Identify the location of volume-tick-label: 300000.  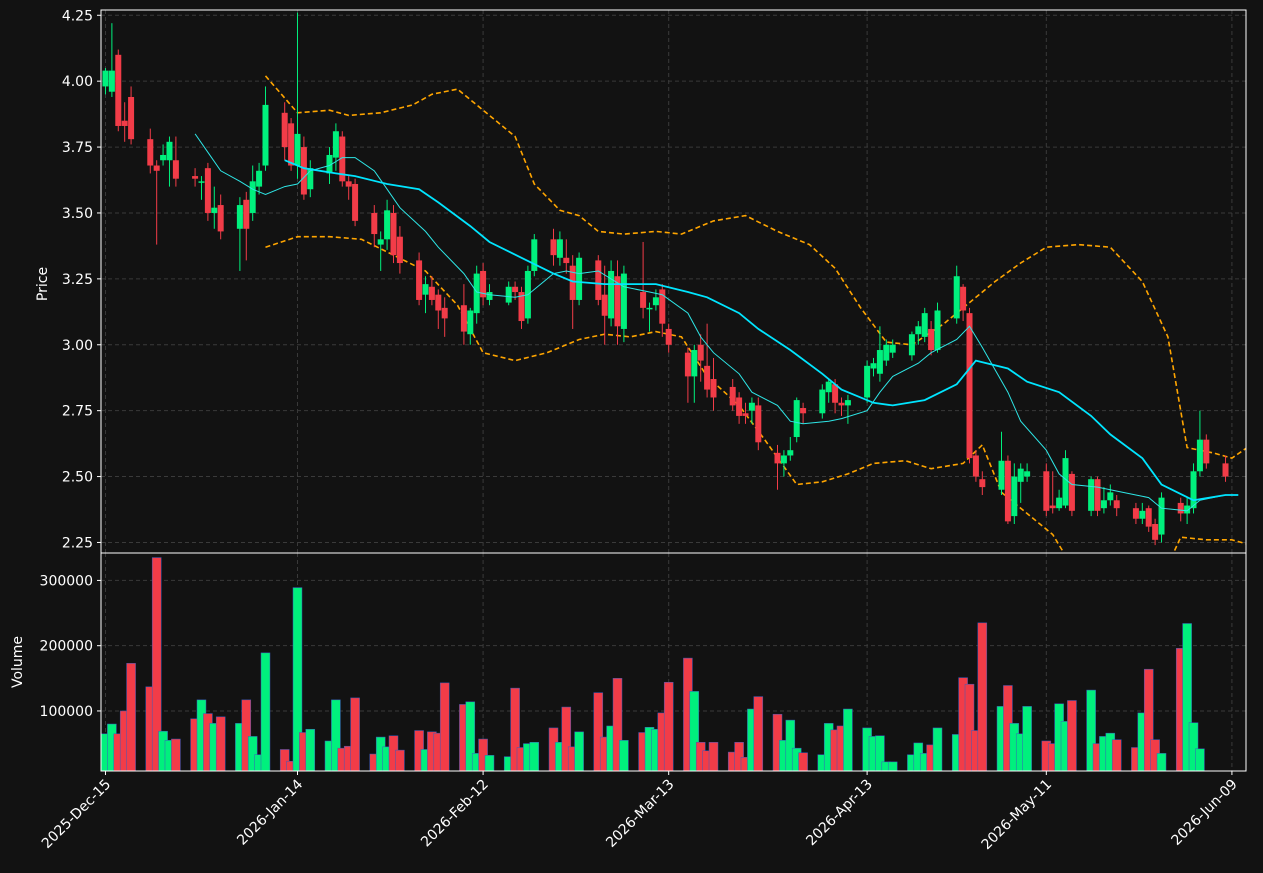
(66, 581).